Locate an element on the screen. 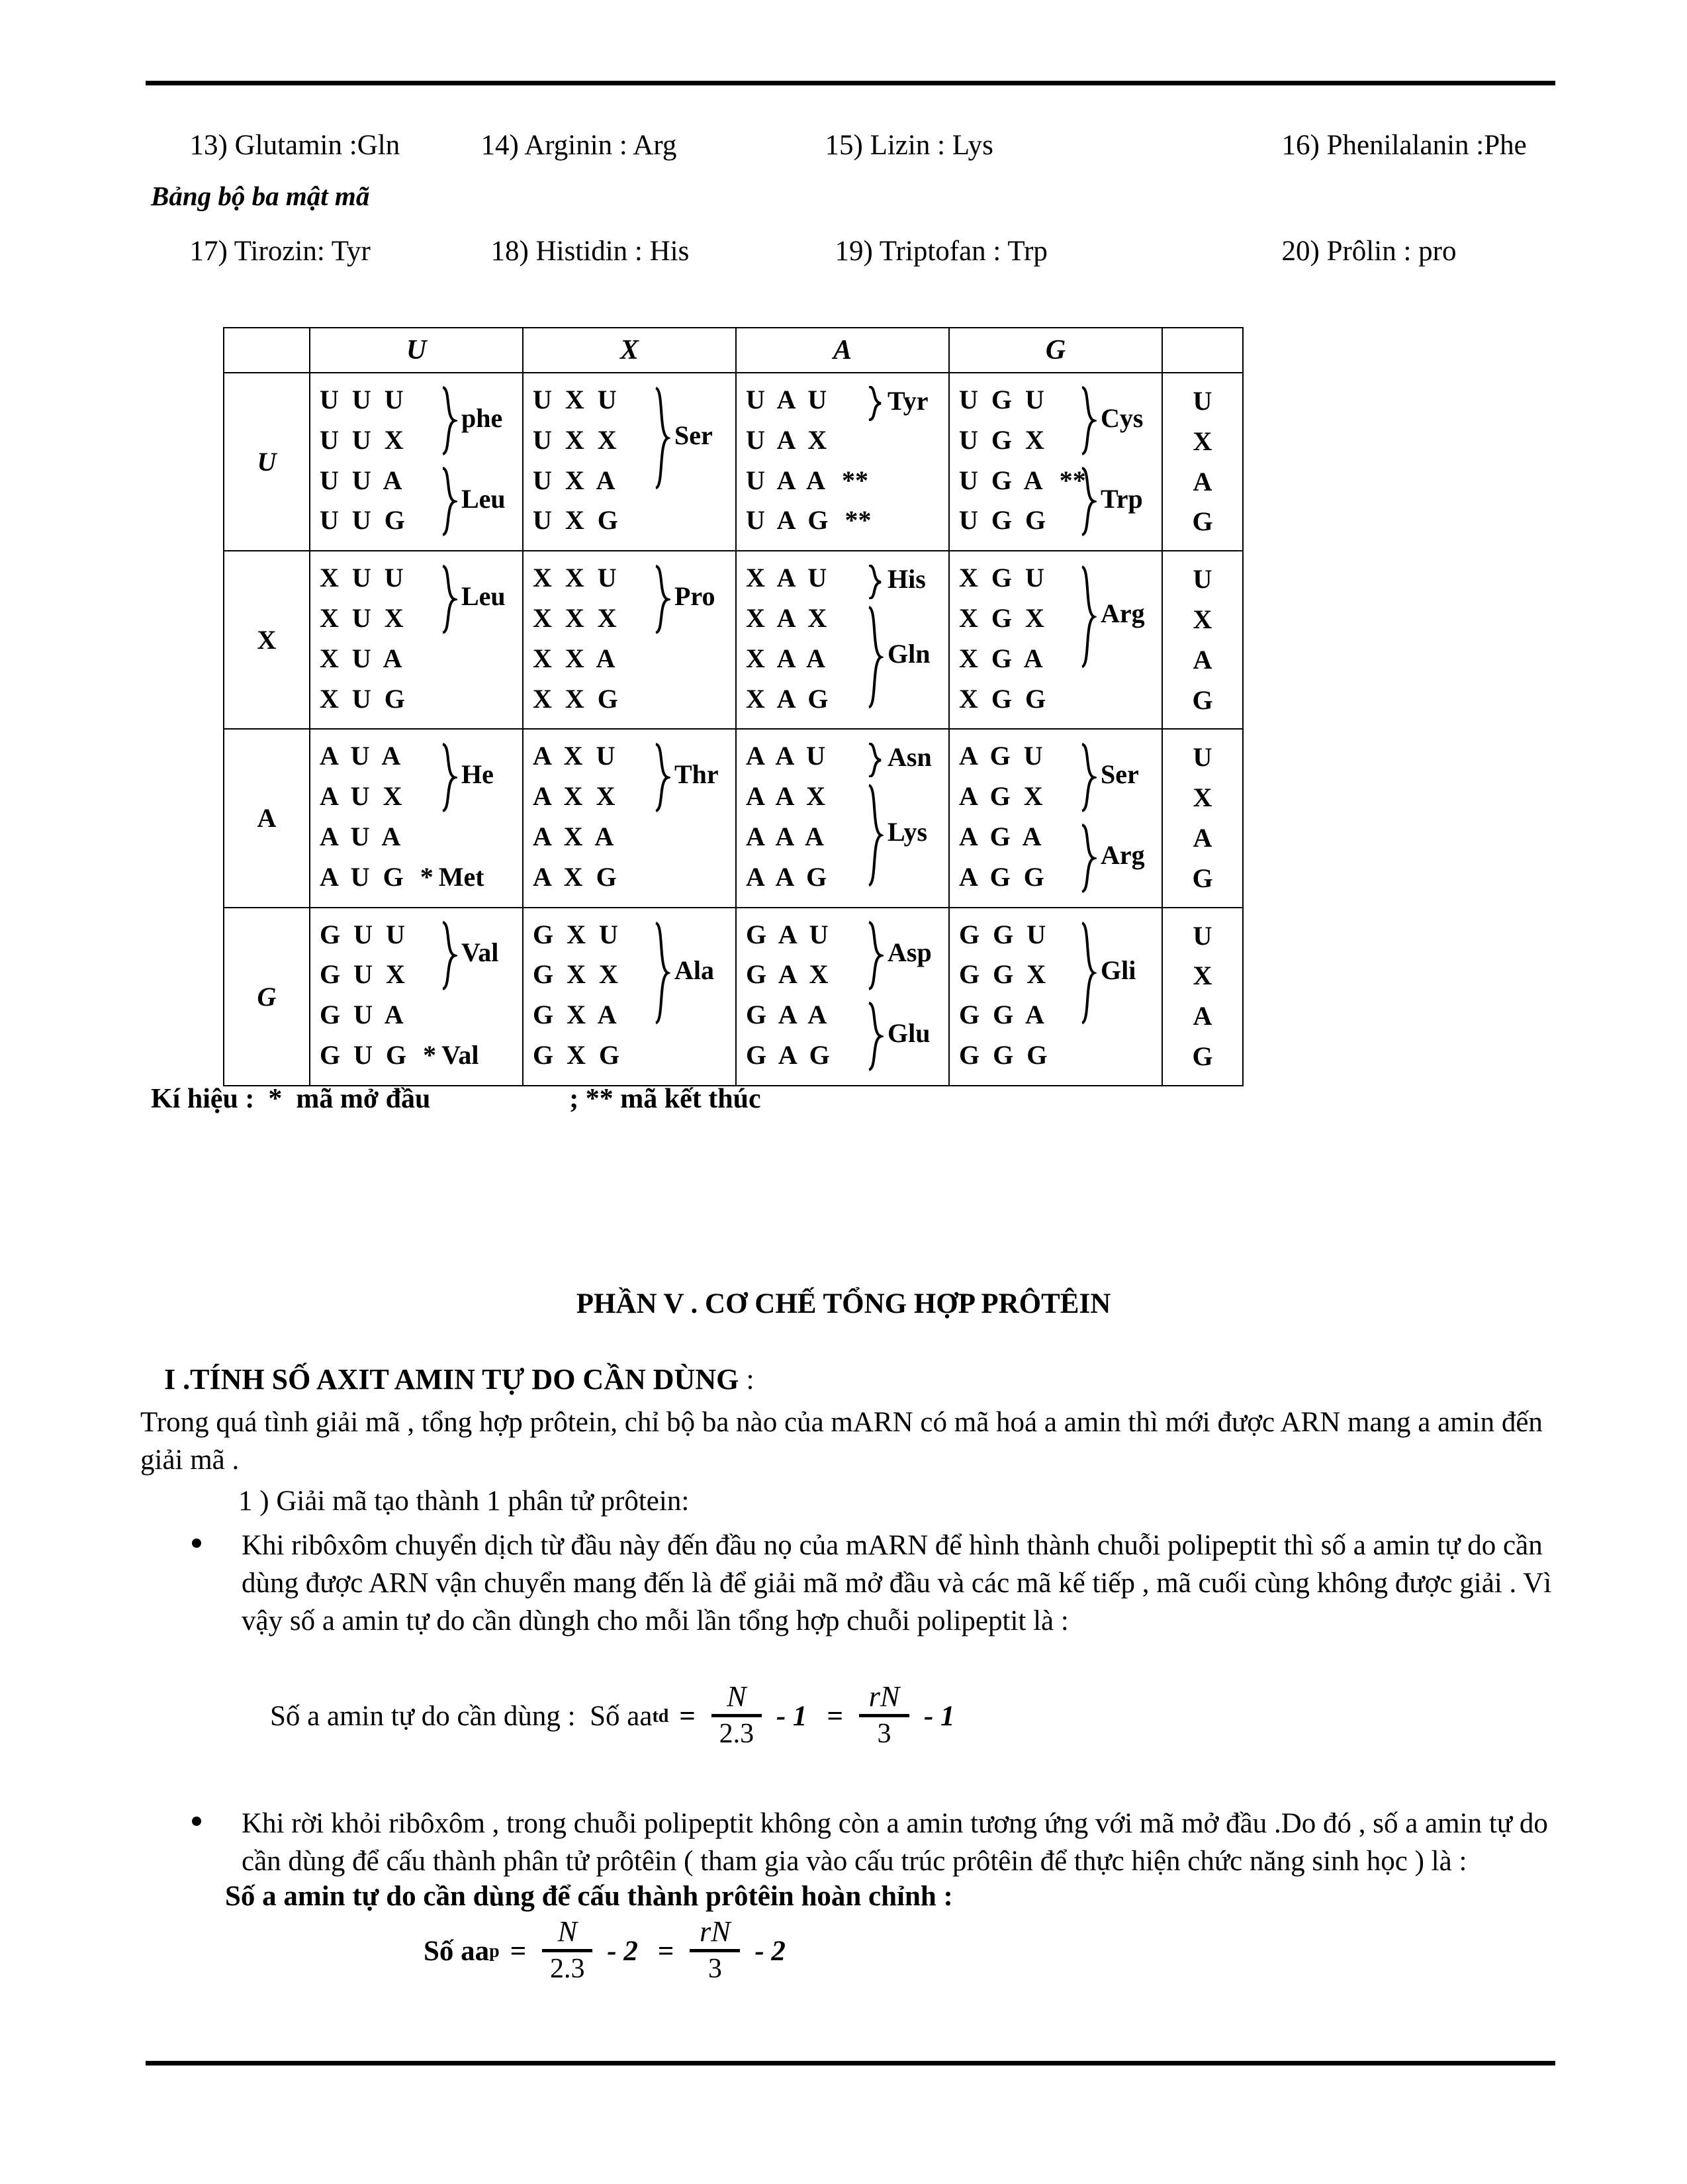  codon-table-col-header-G: G is located at coordinates (1055, 350).